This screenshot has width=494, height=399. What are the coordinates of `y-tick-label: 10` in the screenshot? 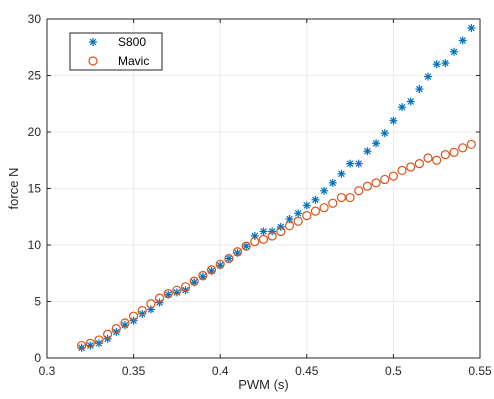 It's located at (35, 245).